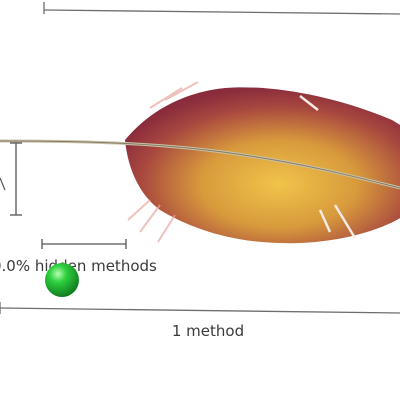  What do you see at coordinates (11, 179) in the screenshot?
I see `left-bracket` at bounding box center [11, 179].